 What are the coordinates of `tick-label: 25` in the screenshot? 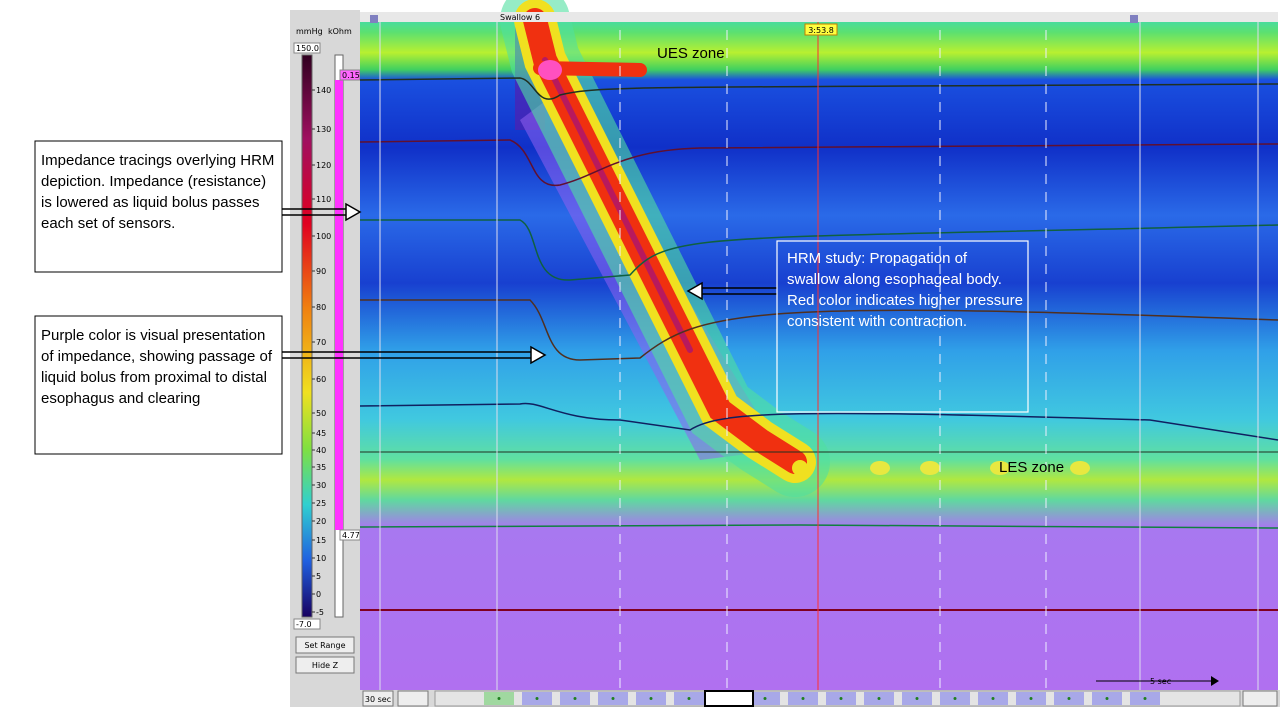 It's located at (321, 503).